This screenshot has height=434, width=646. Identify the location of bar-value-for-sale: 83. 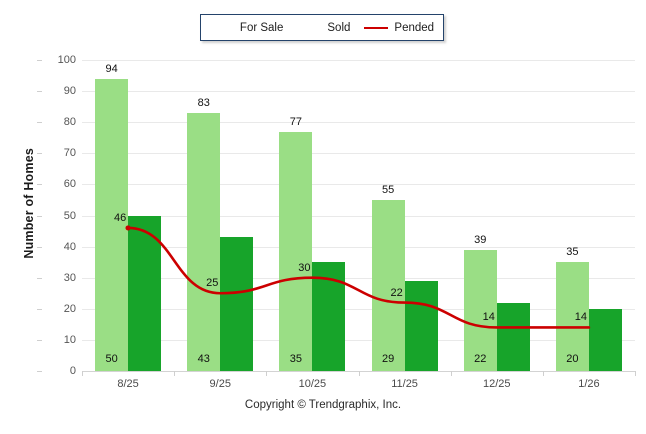
(203, 102).